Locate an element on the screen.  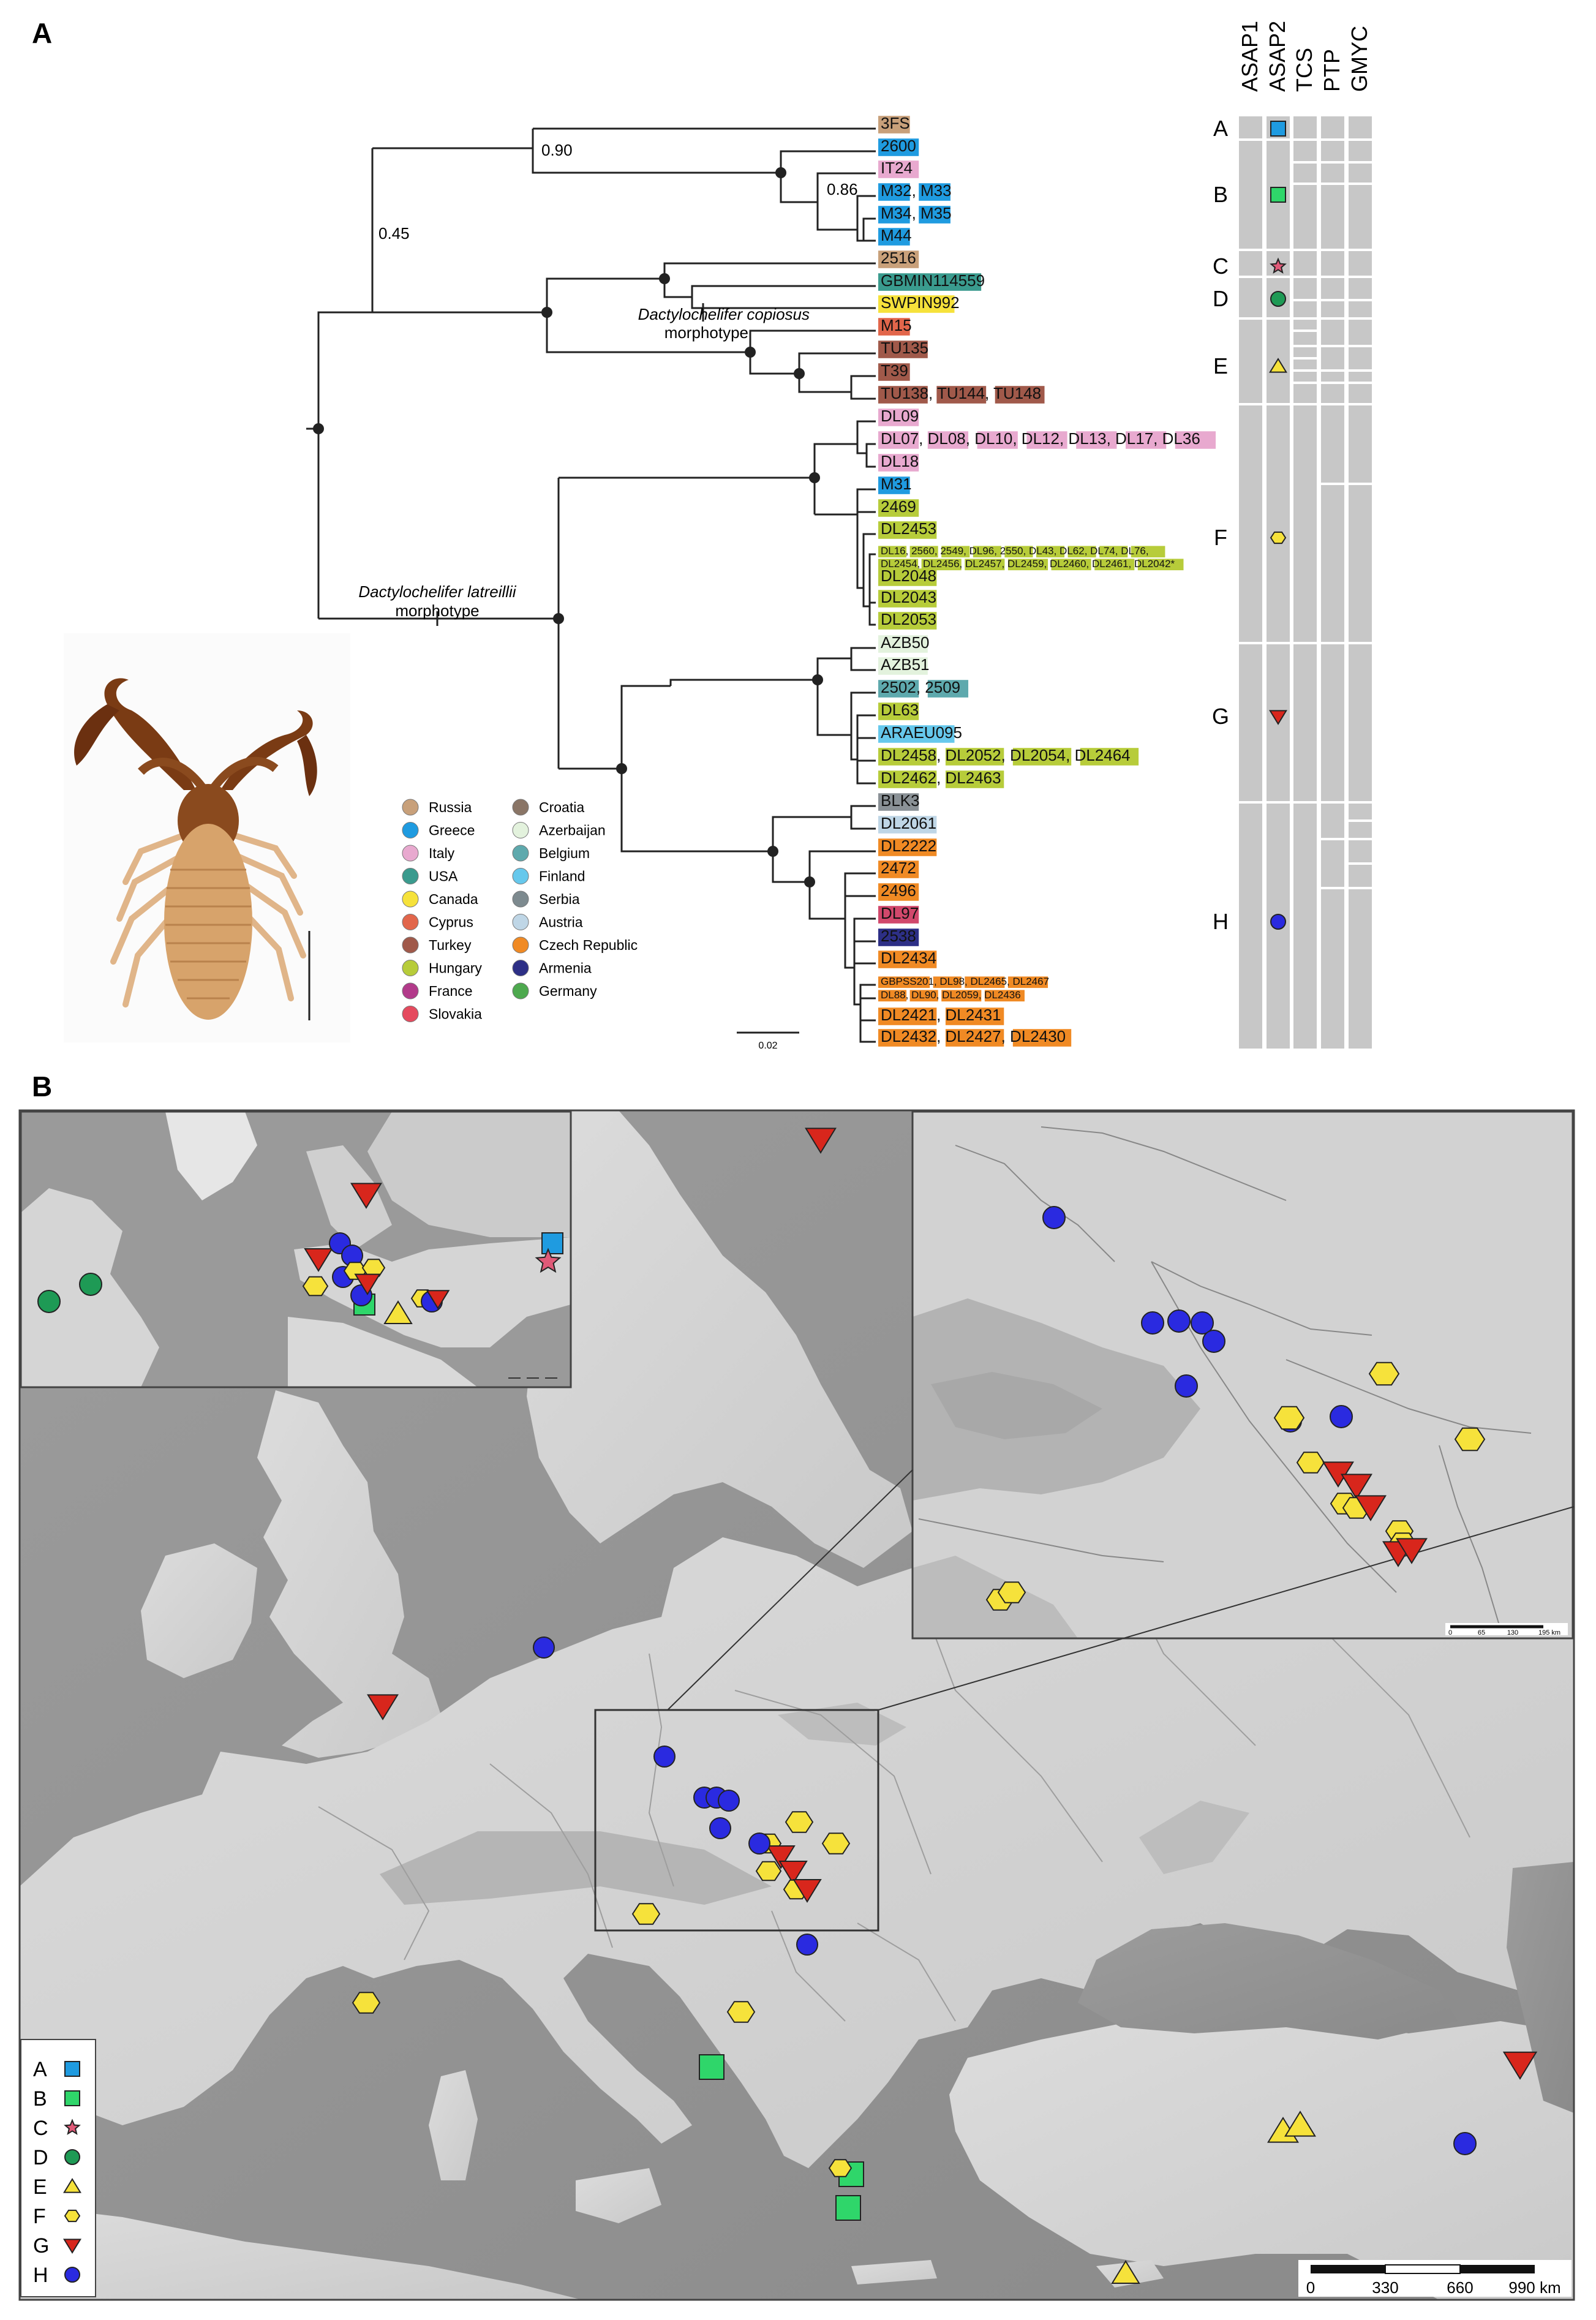
tip-label: SWPIN992 is located at coordinates (920, 303).